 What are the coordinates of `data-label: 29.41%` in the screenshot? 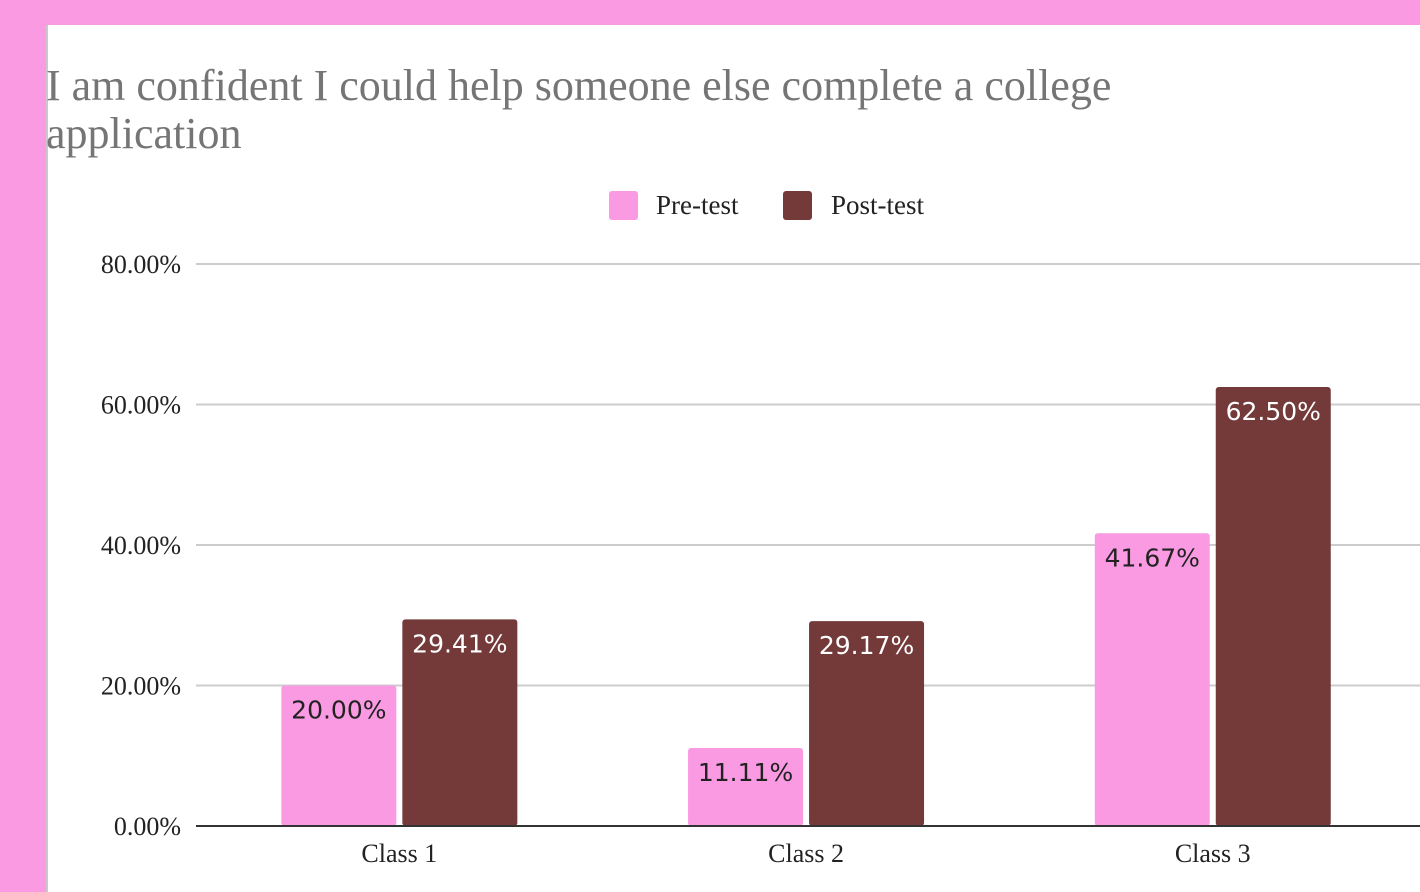 It's located at (459, 643).